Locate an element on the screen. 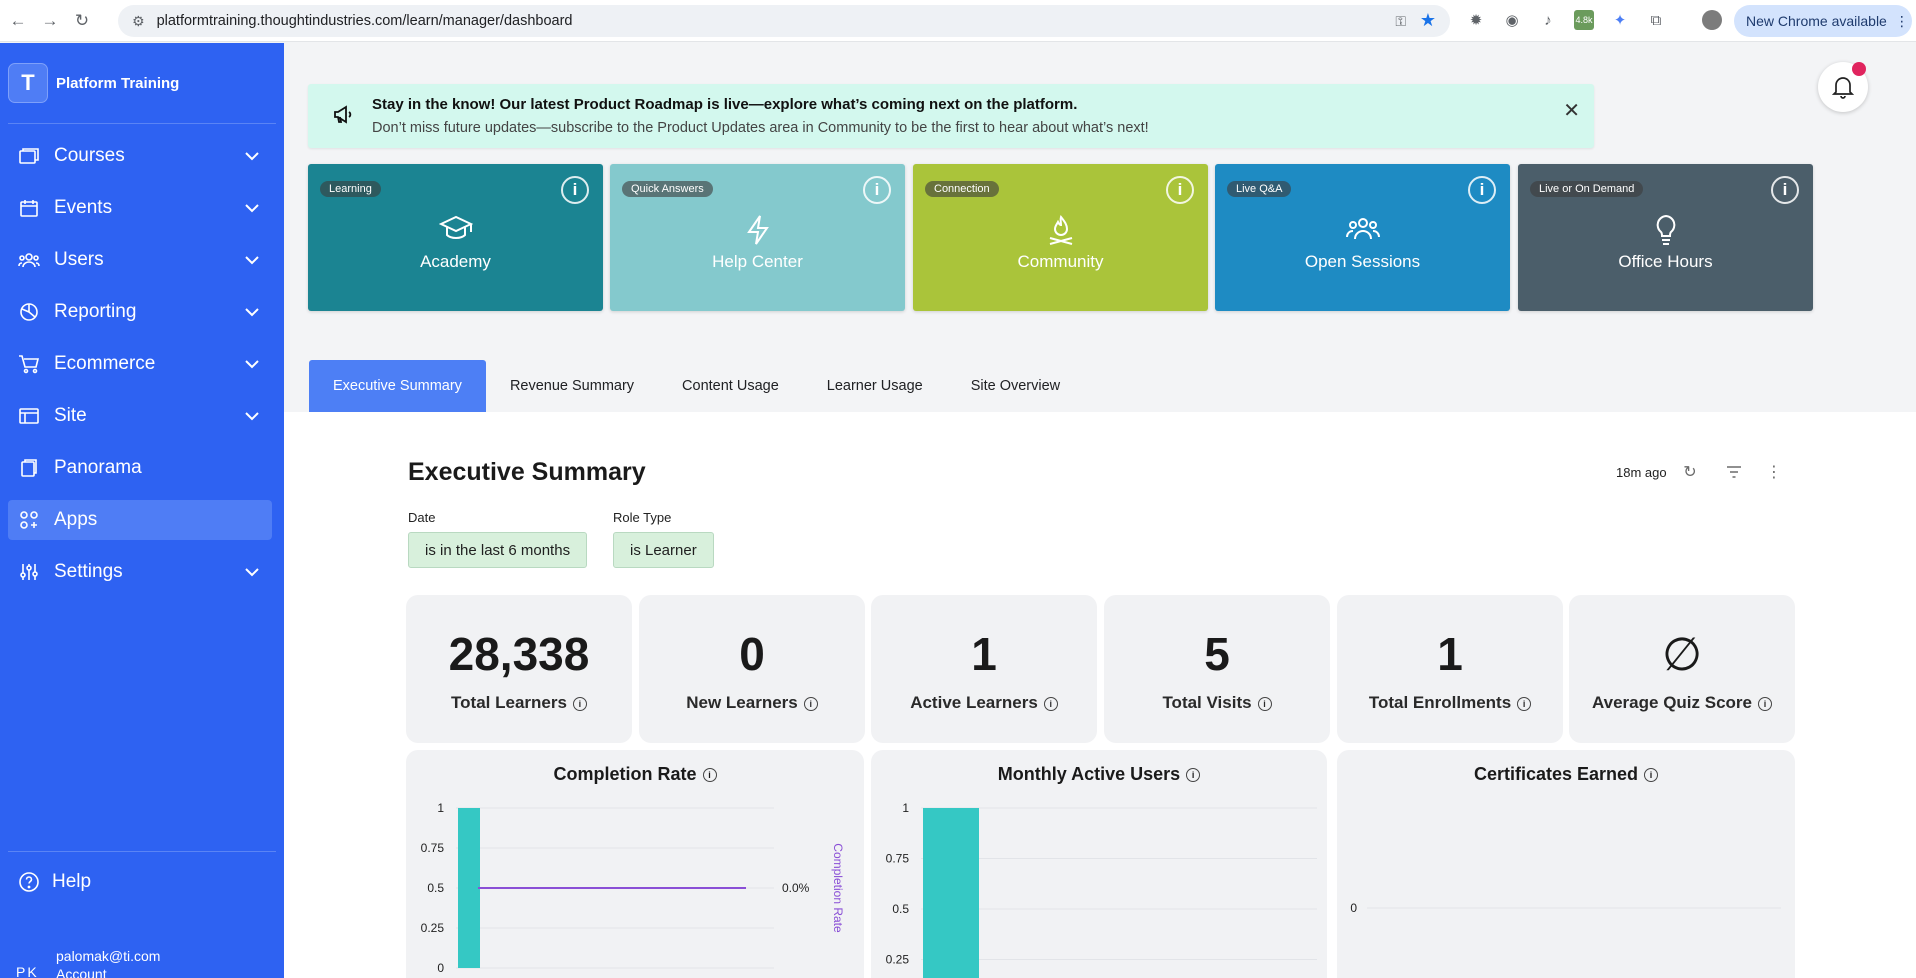 Image resolution: width=1916 pixels, height=978 pixels. sidebar-item-settings: Settings is located at coordinates (140, 572).